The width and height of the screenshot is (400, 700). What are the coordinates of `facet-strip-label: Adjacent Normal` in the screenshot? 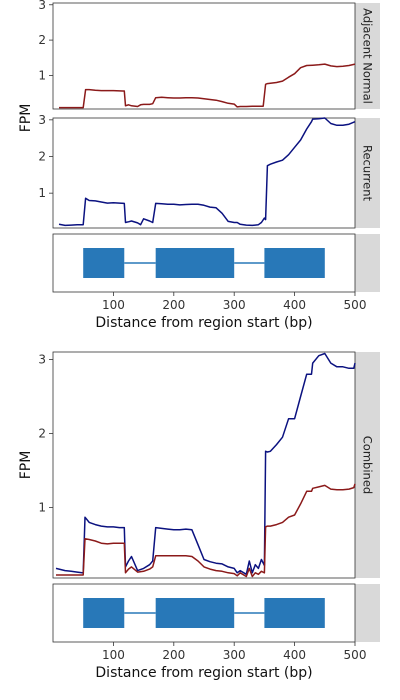 It's located at (368, 56).